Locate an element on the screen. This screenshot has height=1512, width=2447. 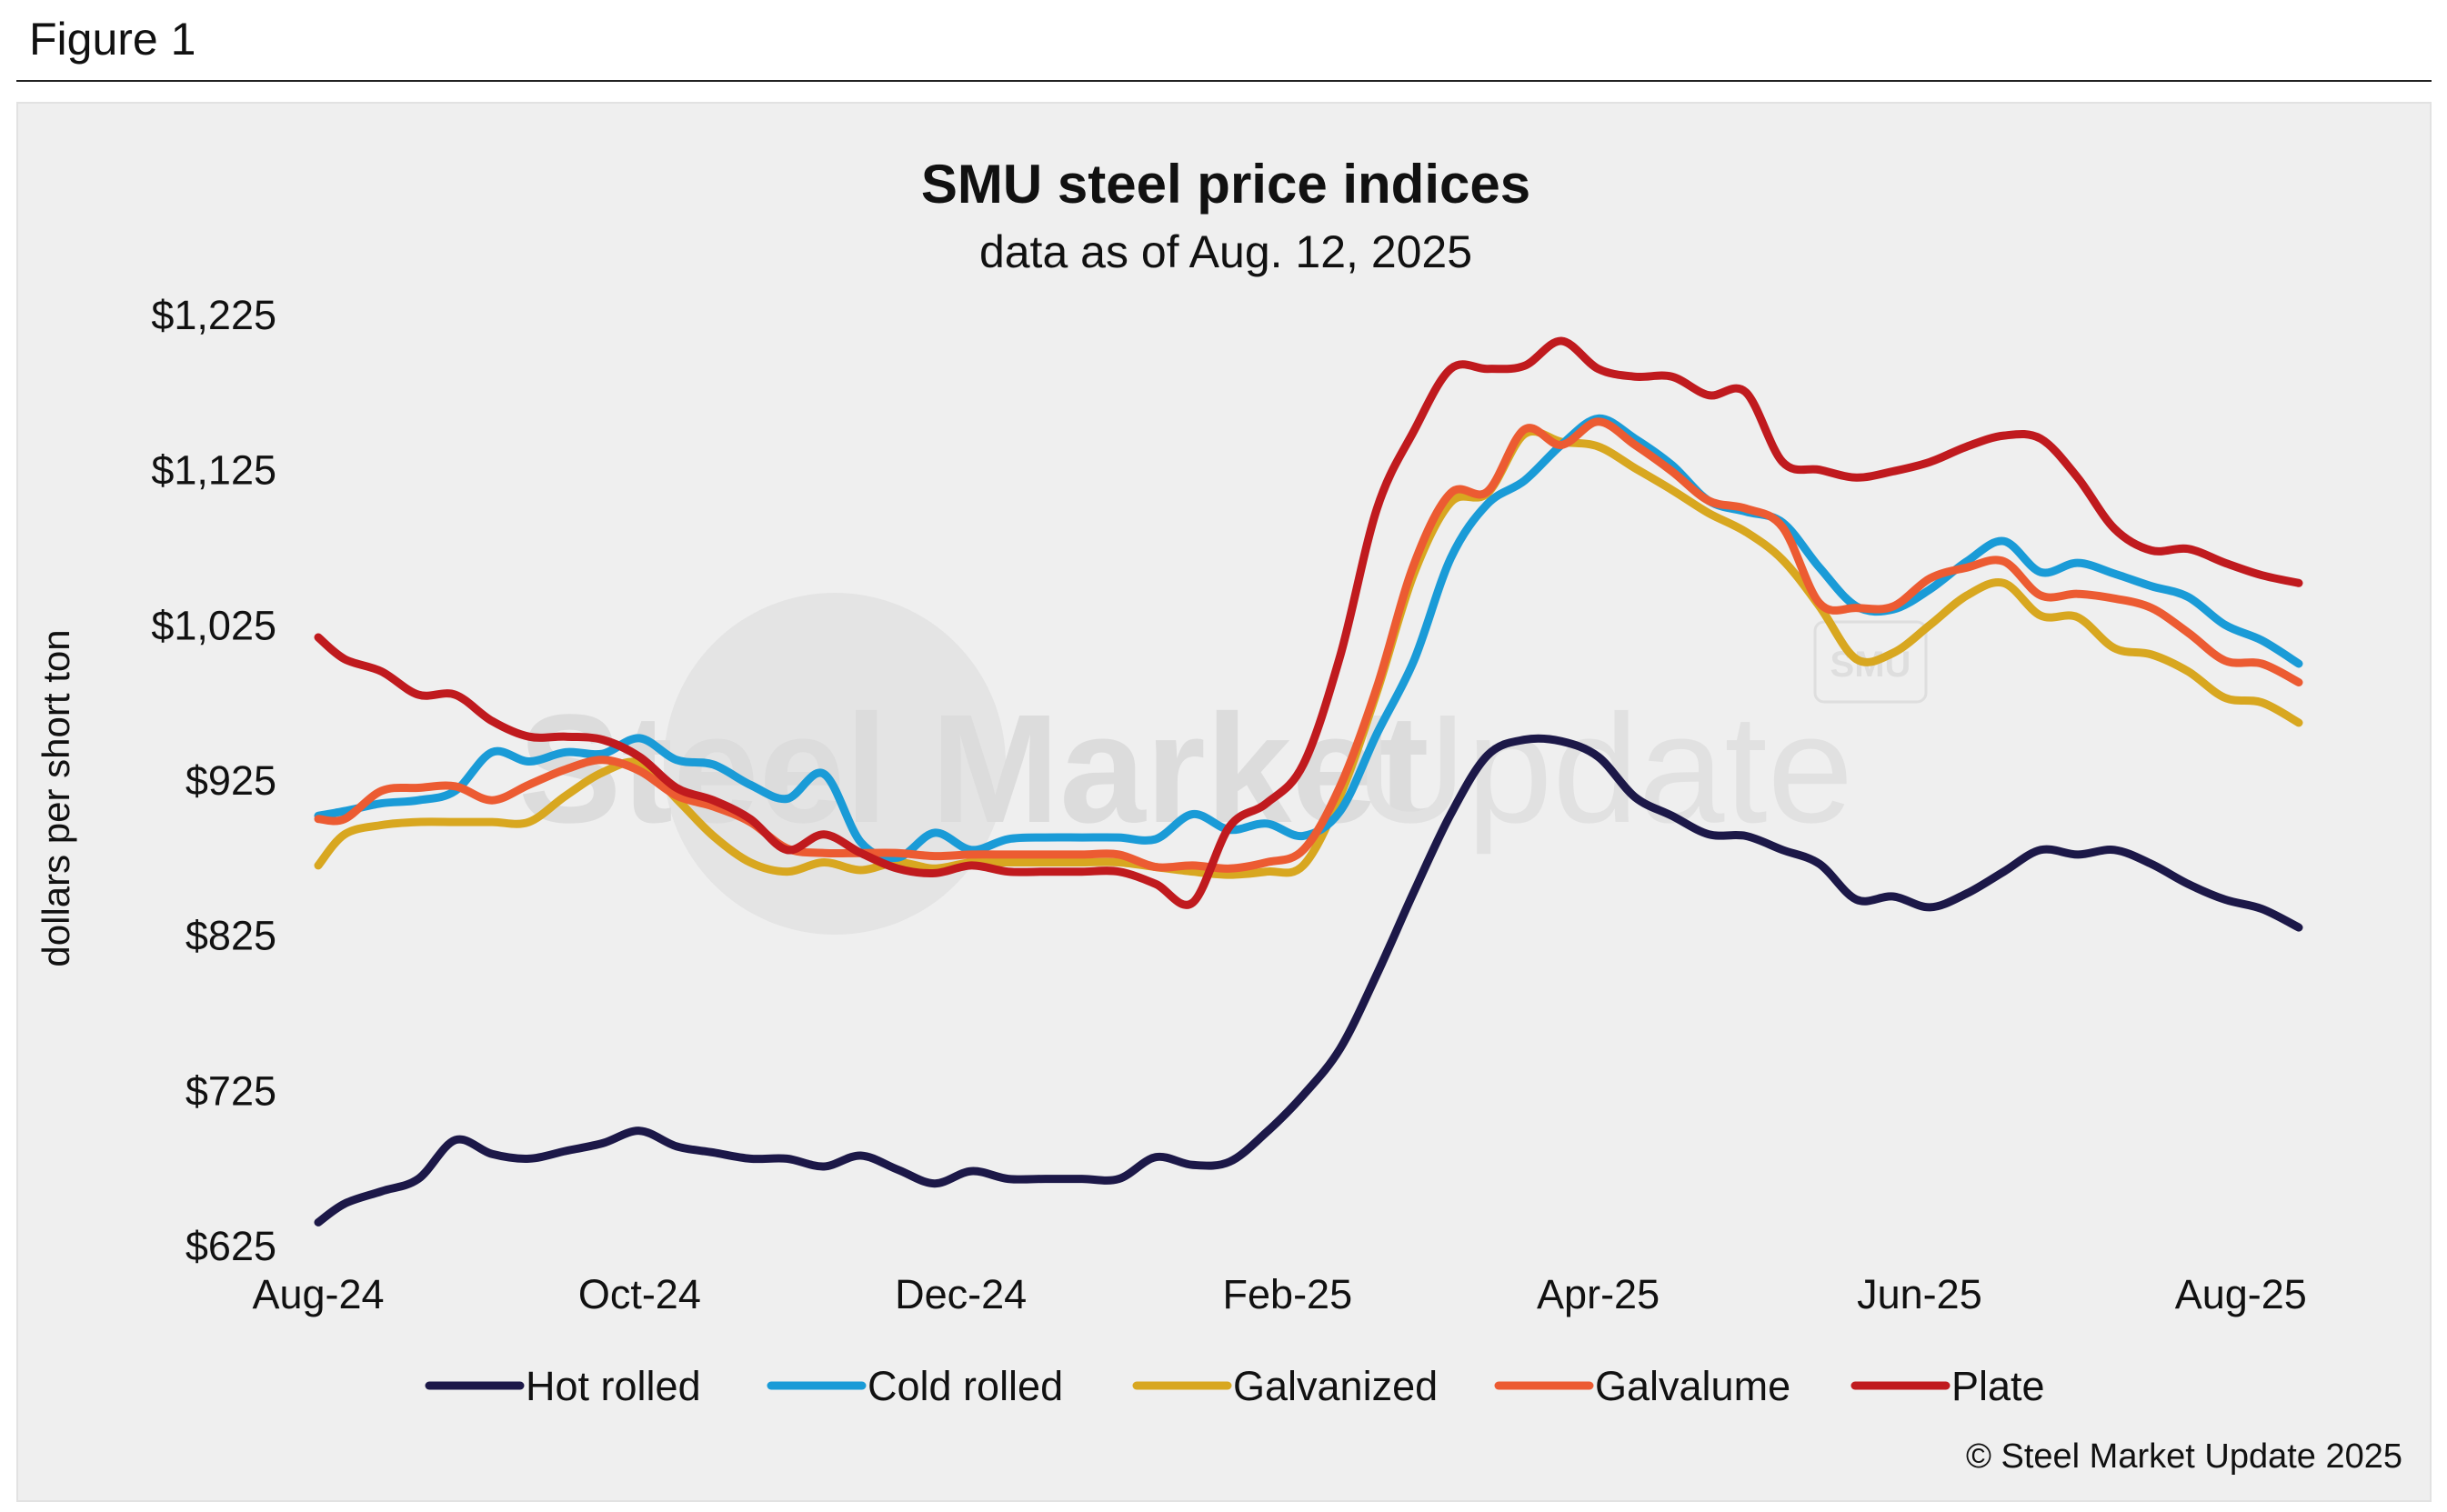
y-axis-ticks: $625 $725 $825 $925 $1,025 $1,125 $1,225 is located at coordinates (213, 780).